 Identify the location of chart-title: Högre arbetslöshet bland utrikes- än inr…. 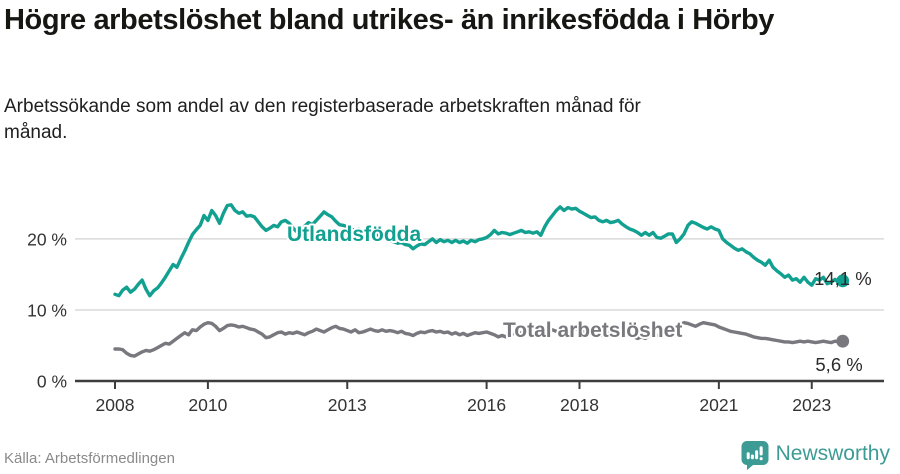
(389, 20).